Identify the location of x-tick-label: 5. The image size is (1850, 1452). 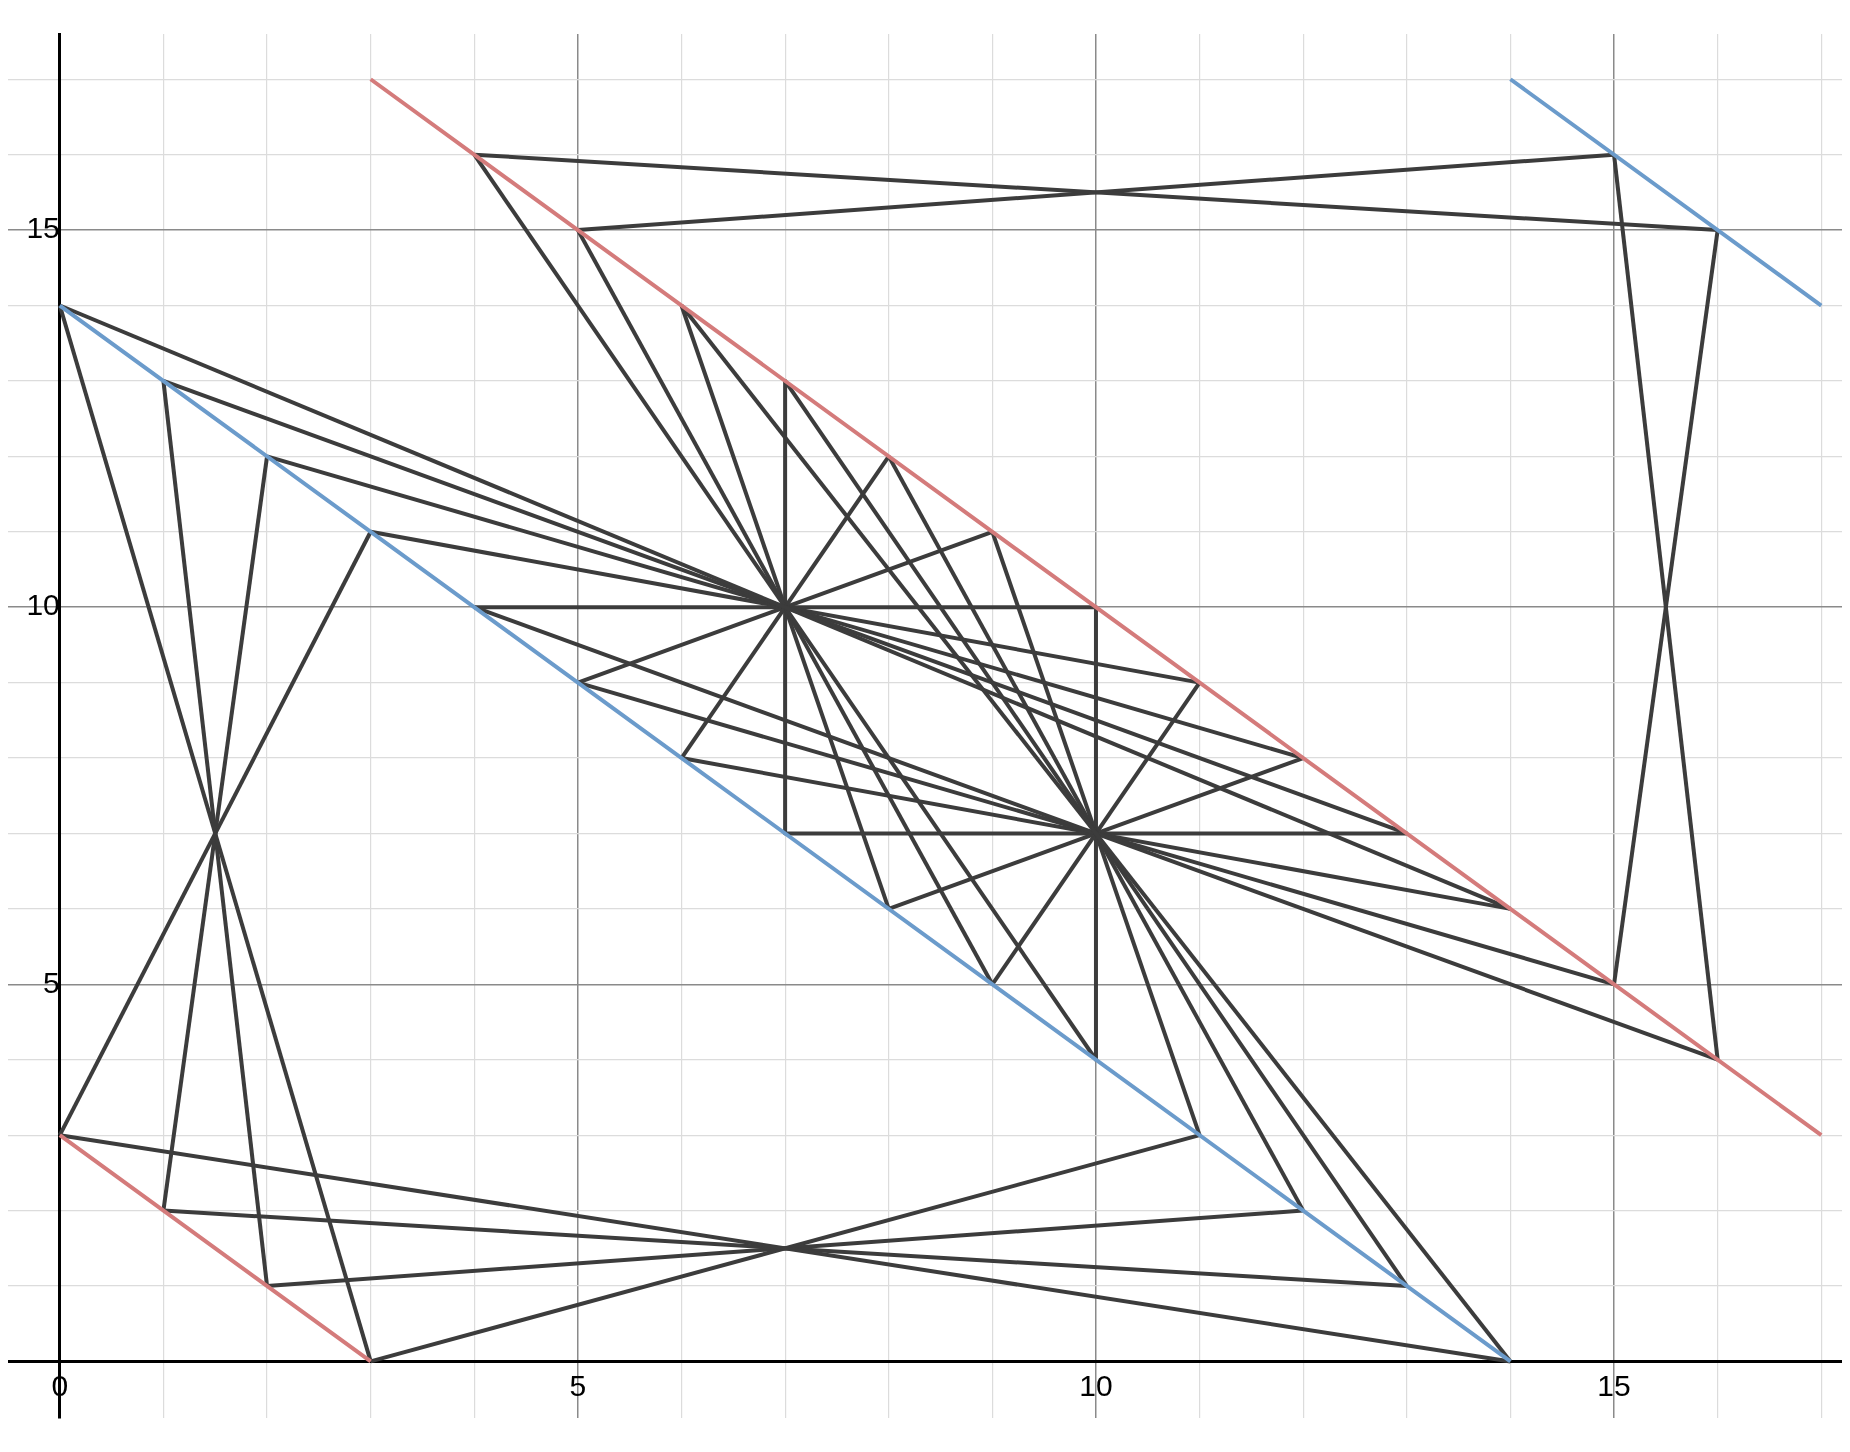
(578, 1385).